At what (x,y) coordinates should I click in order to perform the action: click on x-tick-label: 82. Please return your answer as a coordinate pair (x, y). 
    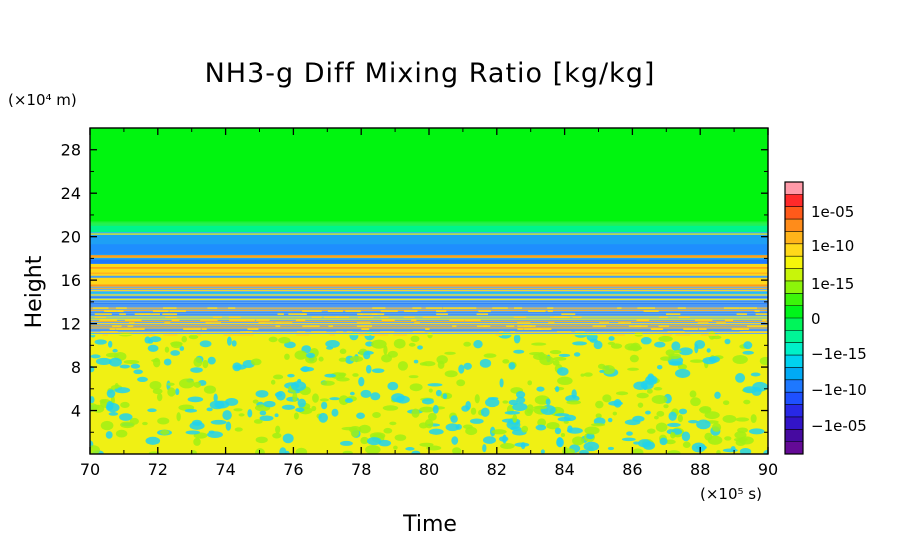
    Looking at the image, I should click on (497, 469).